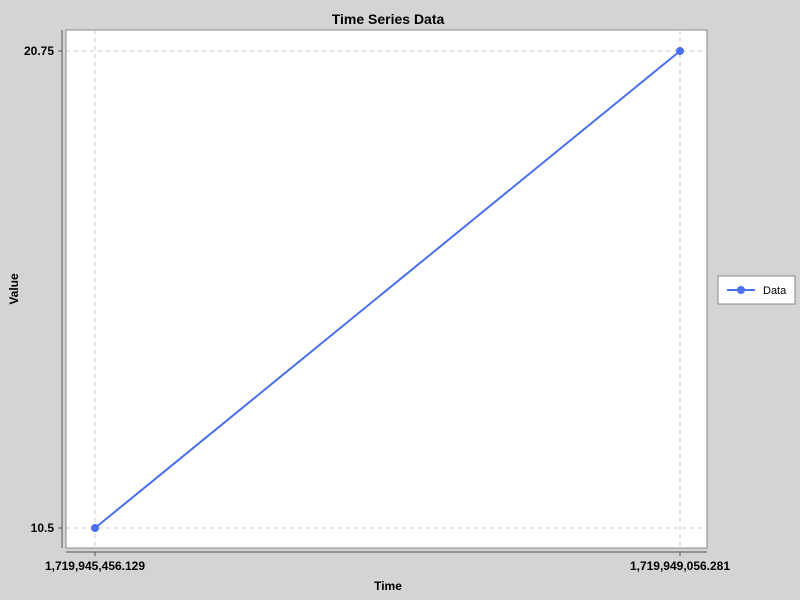  What do you see at coordinates (388, 19) in the screenshot?
I see `chart-title: Time Series Data` at bounding box center [388, 19].